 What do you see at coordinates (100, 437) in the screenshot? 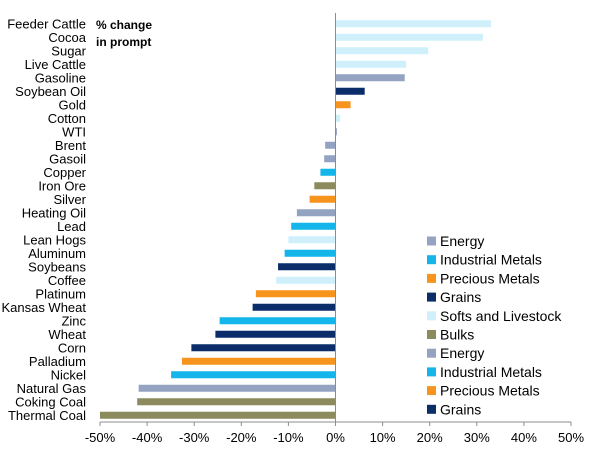
I see `x-tick-label: -50%` at bounding box center [100, 437].